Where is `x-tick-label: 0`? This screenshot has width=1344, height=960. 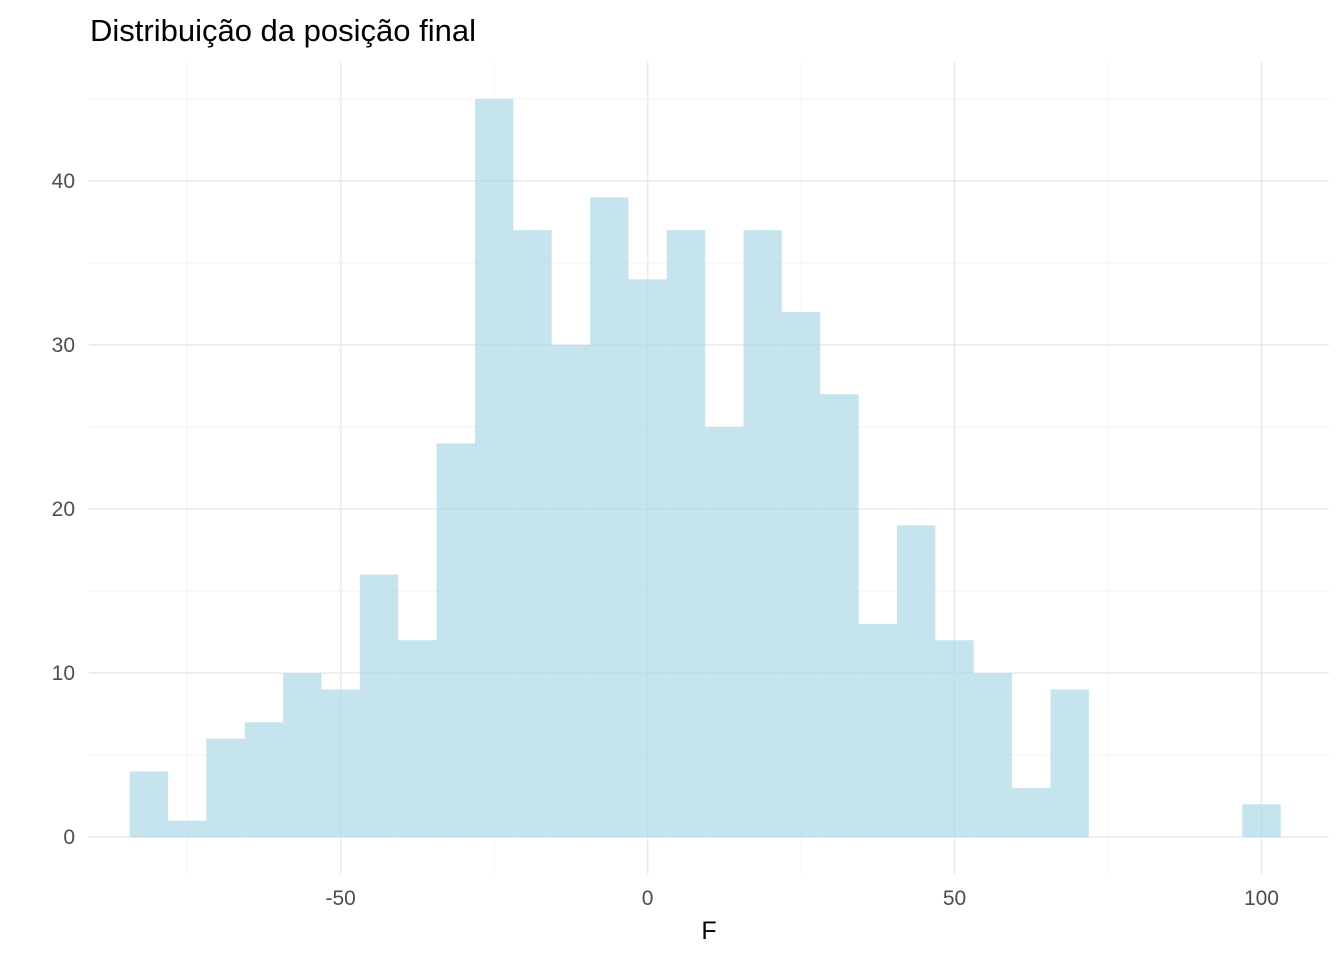 x-tick-label: 0 is located at coordinates (648, 898).